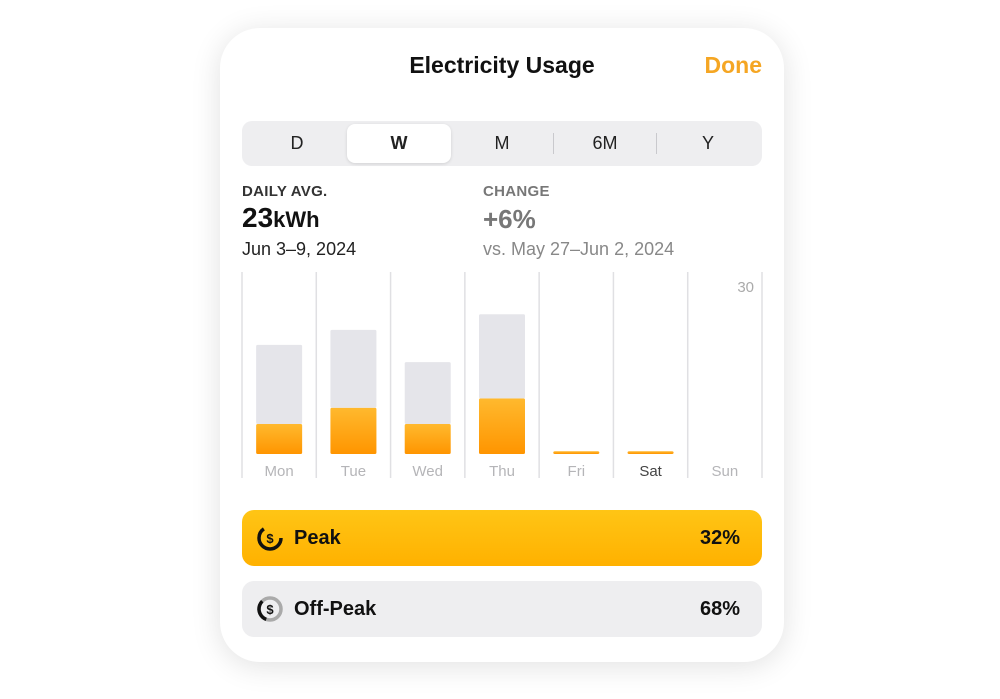  I want to click on selected-segment, so click(399, 143).